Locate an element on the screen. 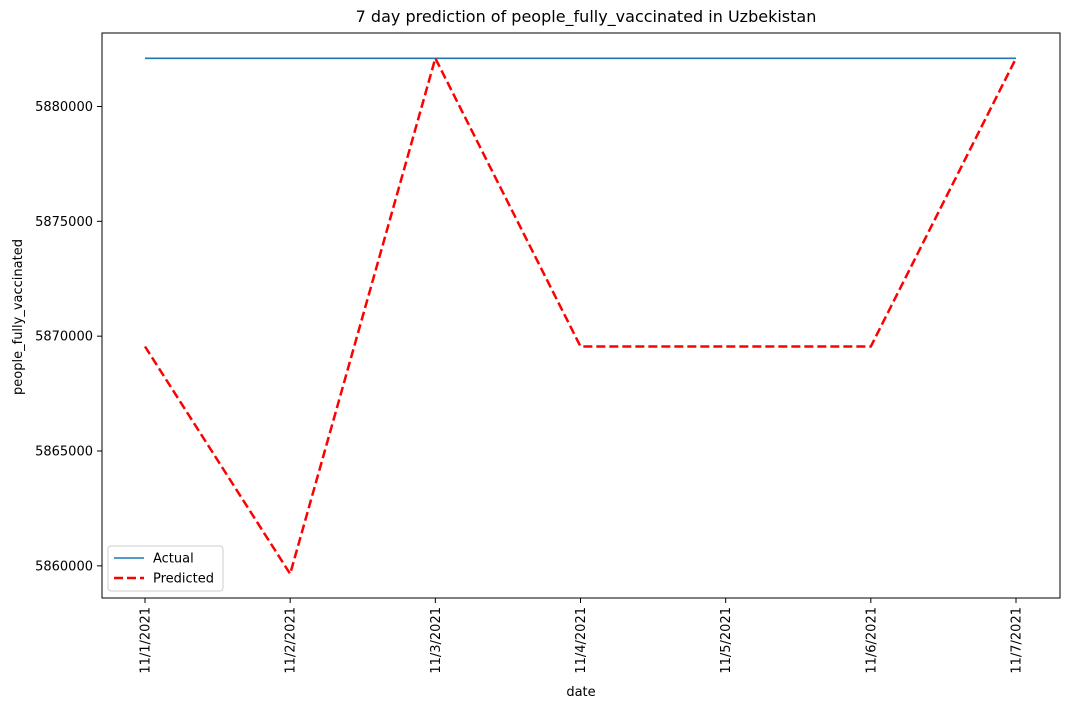 This screenshot has height=709, width=1070. x-tick-label: 11/2/2021 is located at coordinates (291, 640).